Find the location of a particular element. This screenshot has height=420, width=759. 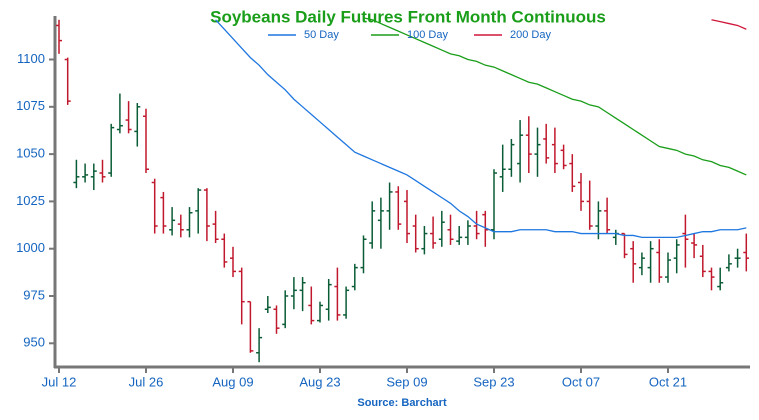

y-tick-label: 950 is located at coordinates (34, 342).